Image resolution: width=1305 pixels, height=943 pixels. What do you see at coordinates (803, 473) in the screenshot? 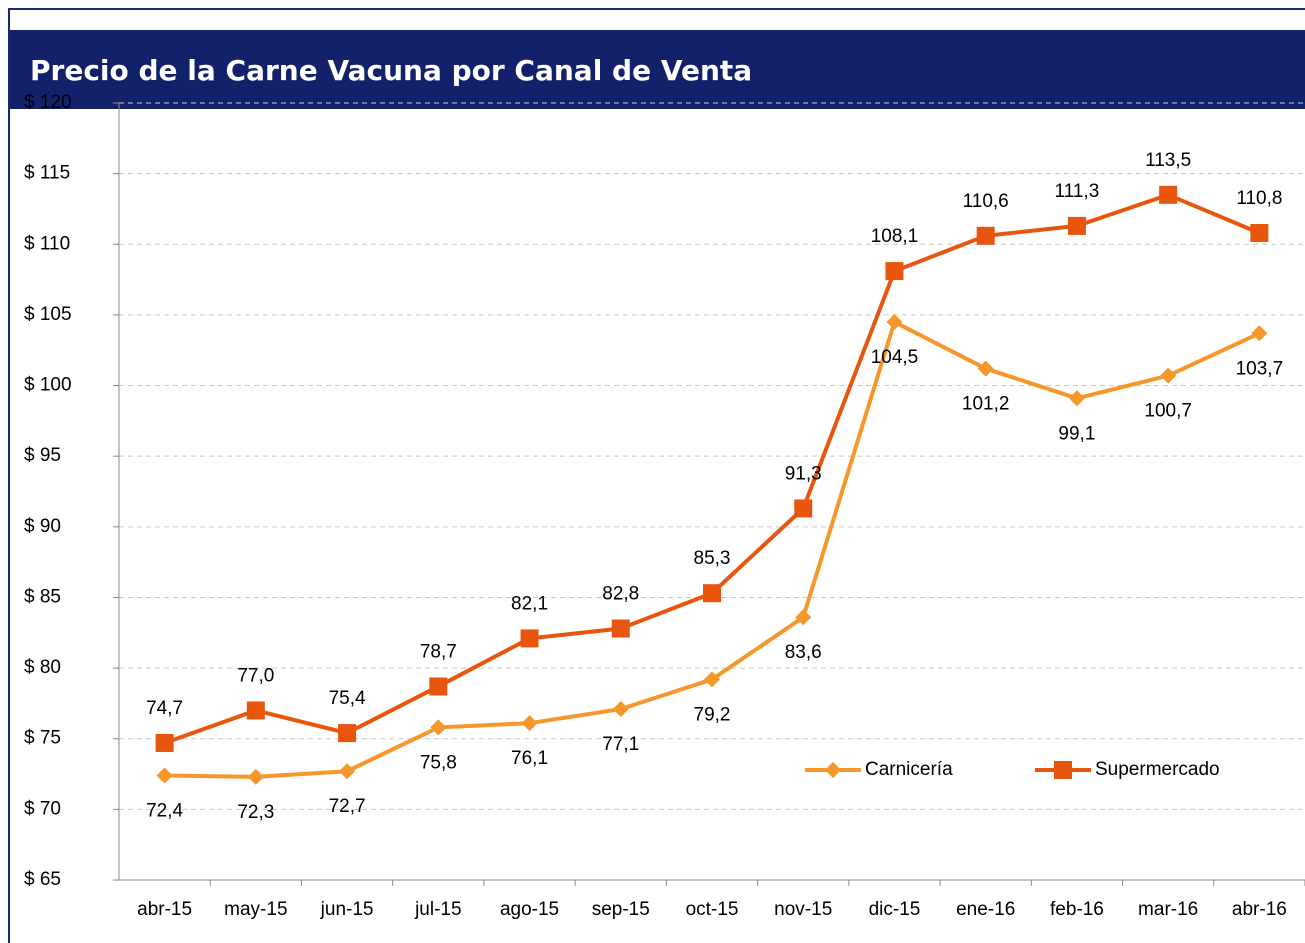
I see `data-label: 91,3` at bounding box center [803, 473].